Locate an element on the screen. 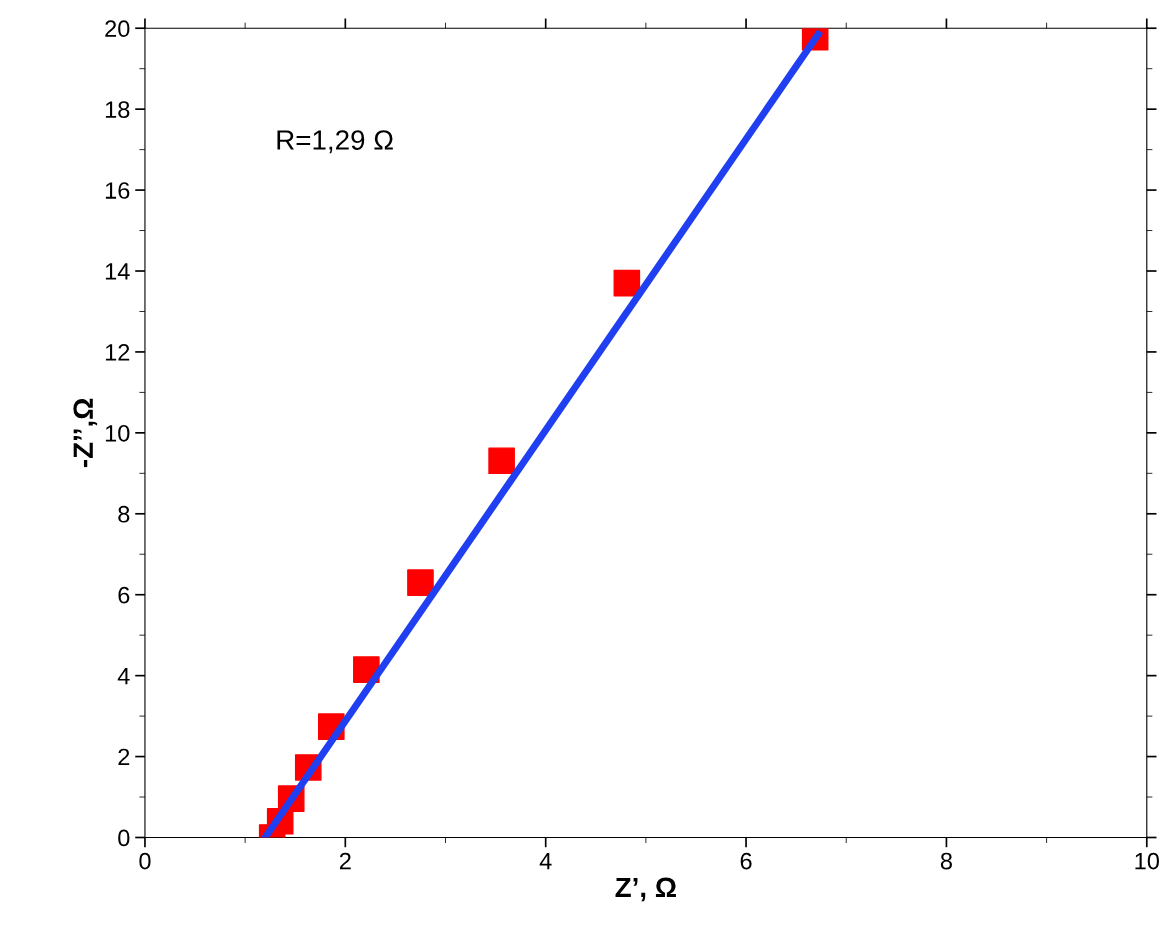 The height and width of the screenshot is (941, 1169). y-tick-label: 20 is located at coordinates (117, 29).